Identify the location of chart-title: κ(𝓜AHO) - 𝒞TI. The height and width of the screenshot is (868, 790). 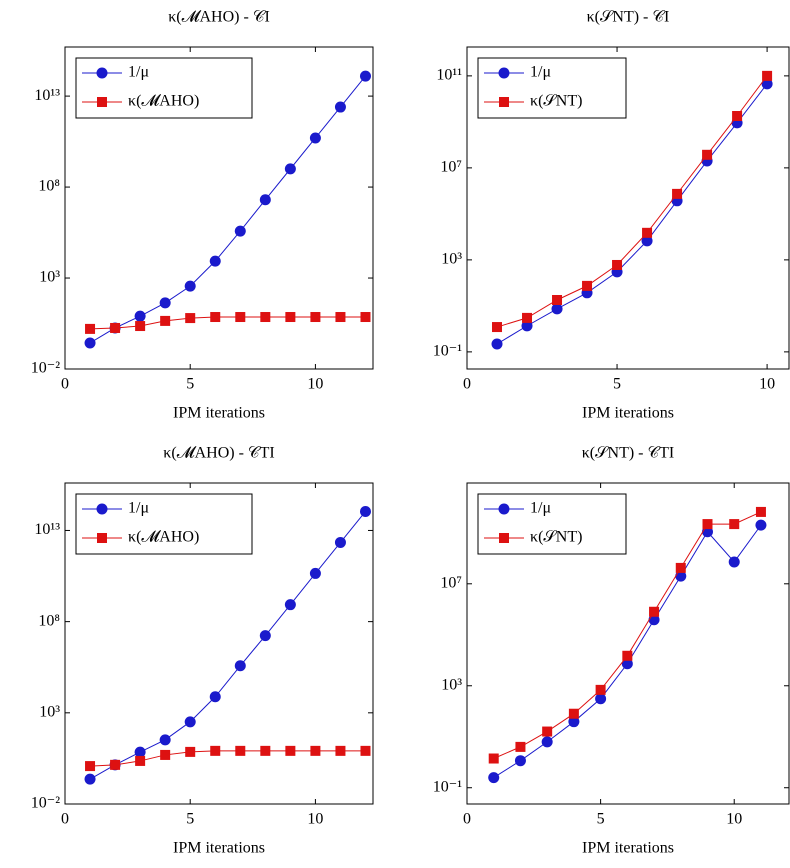
(218, 453).